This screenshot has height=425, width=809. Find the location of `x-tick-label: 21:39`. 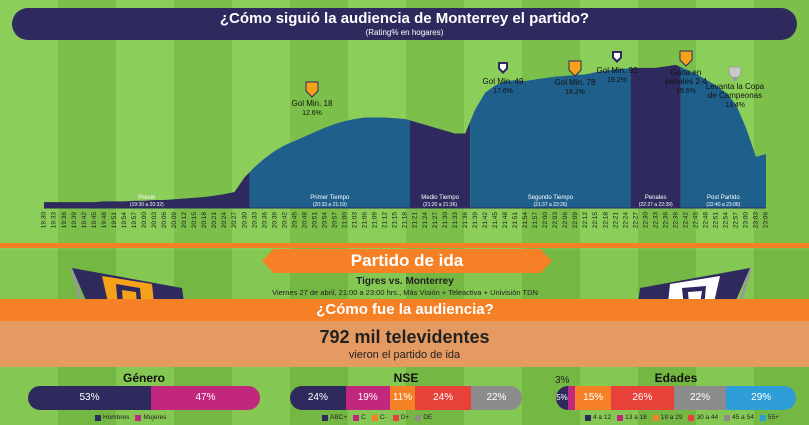

x-tick-label: 21:39 is located at coordinates (475, 220).